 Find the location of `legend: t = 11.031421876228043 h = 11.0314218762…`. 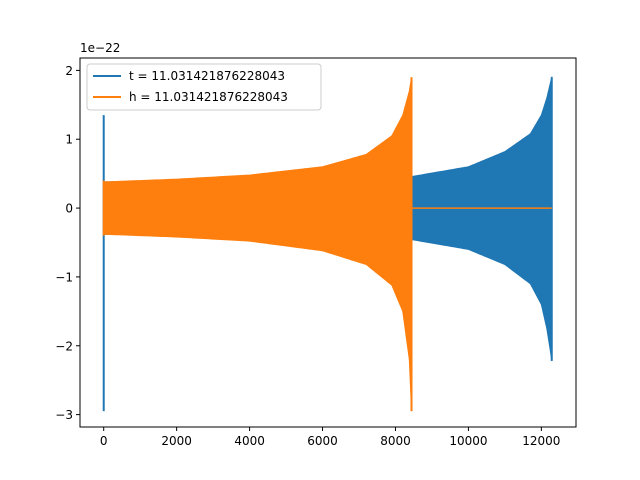

legend: t = 11.031421876228043 h = 11.0314218762… is located at coordinates (204, 87).